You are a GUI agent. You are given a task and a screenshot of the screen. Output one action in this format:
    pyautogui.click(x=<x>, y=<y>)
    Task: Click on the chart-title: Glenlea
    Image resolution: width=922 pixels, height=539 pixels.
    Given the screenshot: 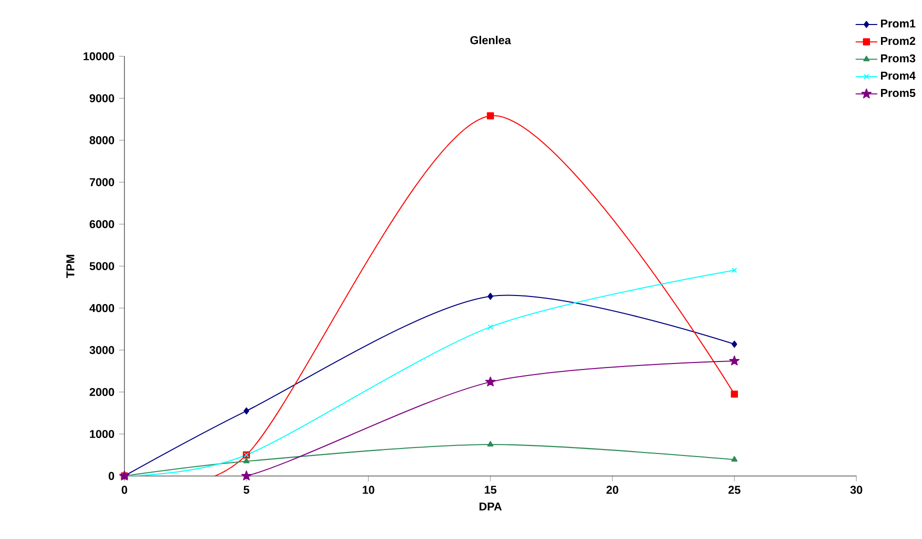 What is the action you would take?
    pyautogui.click(x=491, y=40)
    